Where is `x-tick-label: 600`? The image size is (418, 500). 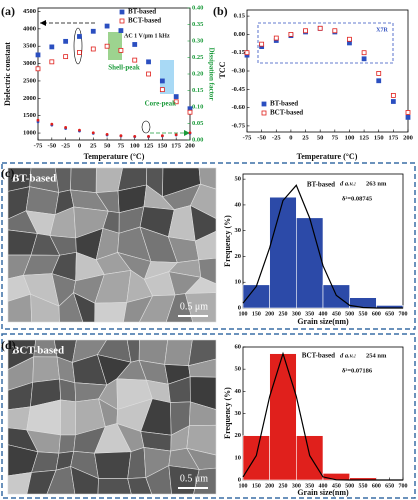
x-tick-label: 600 is located at coordinates (376, 314).